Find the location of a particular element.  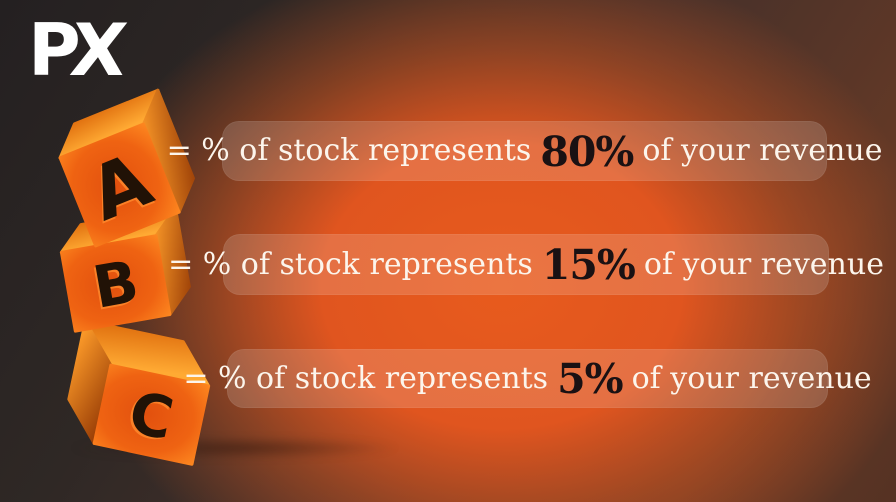

cube-c: C C is located at coordinates (139, 392).